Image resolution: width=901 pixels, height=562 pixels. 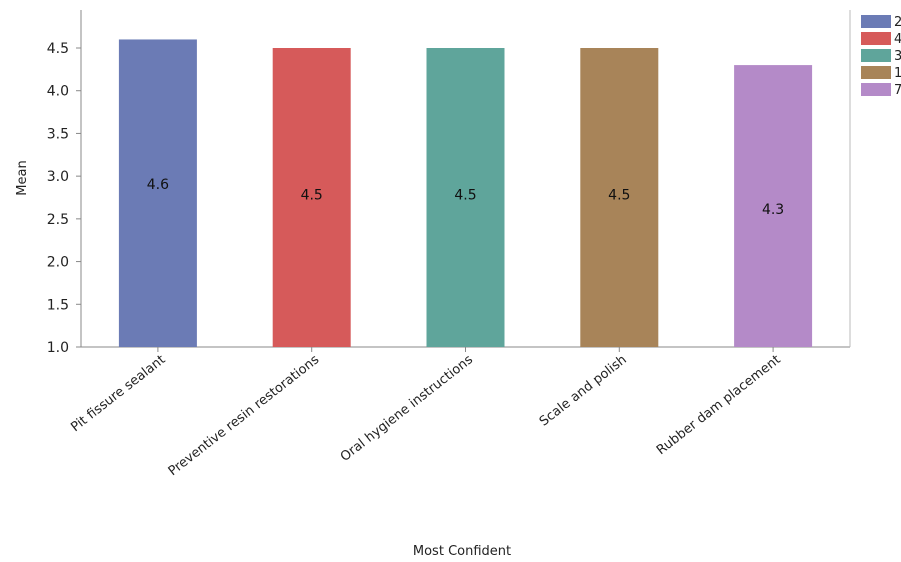 What do you see at coordinates (58, 220) in the screenshot?
I see `y-tick-label: 2.5` at bounding box center [58, 220].